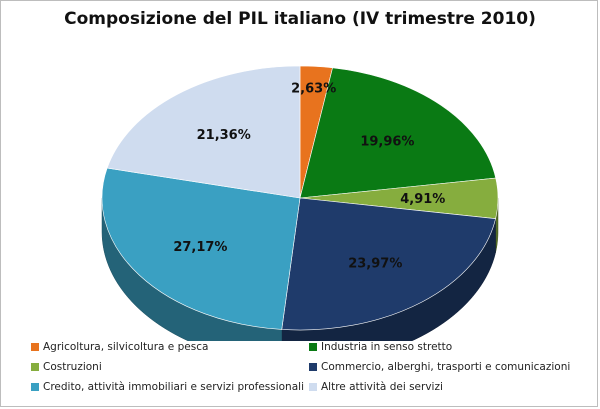 The height and width of the screenshot is (409, 600). I want to click on legend-item-5: Altre attività dei servizi, so click(376, 387).